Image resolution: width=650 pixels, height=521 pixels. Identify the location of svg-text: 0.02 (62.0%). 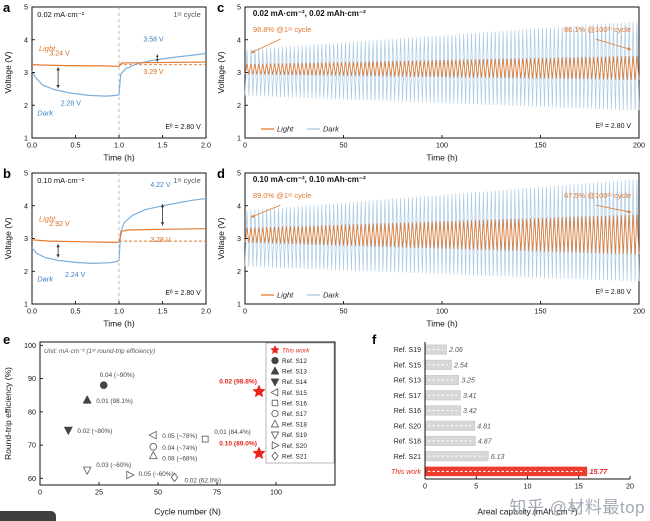
(203, 480).